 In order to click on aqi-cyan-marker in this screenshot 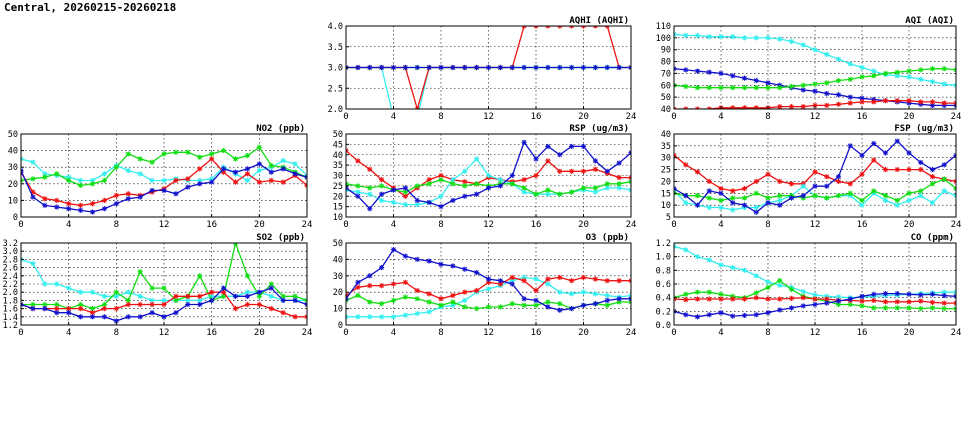, I will do `click(827, 54)`.